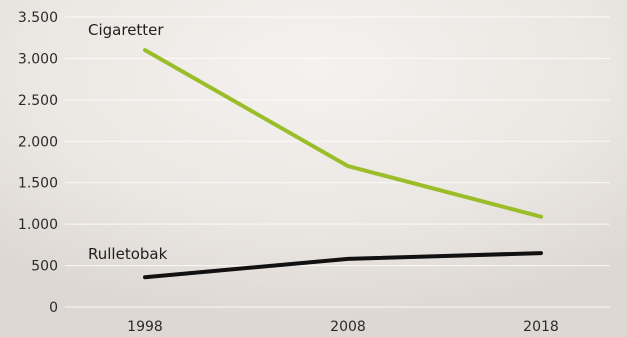 This screenshot has width=627, height=337. I want to click on y-tick-label: 2.000, so click(38, 142).